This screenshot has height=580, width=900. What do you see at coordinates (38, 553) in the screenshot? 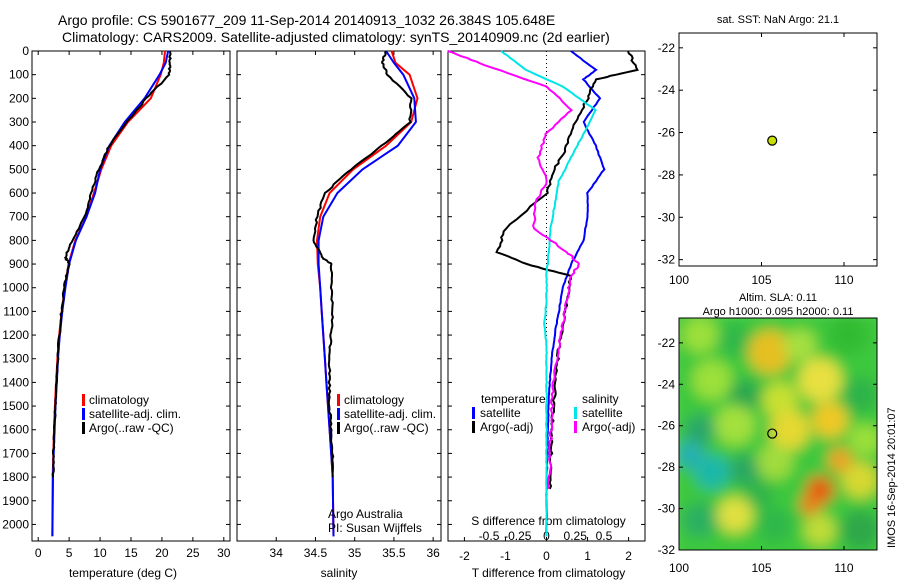
I see `temperature-tick-label: 0` at bounding box center [38, 553].